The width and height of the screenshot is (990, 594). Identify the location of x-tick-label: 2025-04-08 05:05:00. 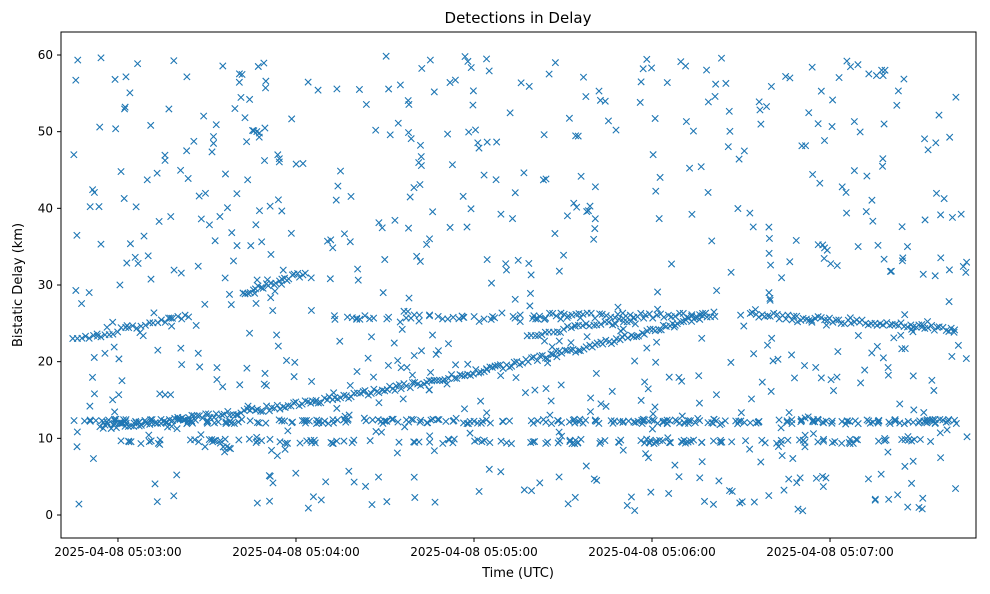
(473, 552).